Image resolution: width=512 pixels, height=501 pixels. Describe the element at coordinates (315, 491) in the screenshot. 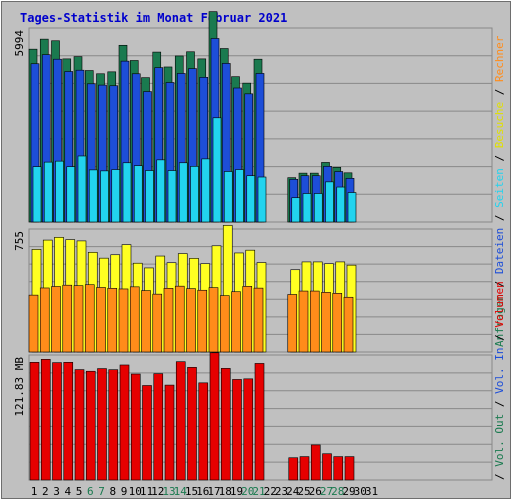

I see `x-tick-label: 26` at that location.